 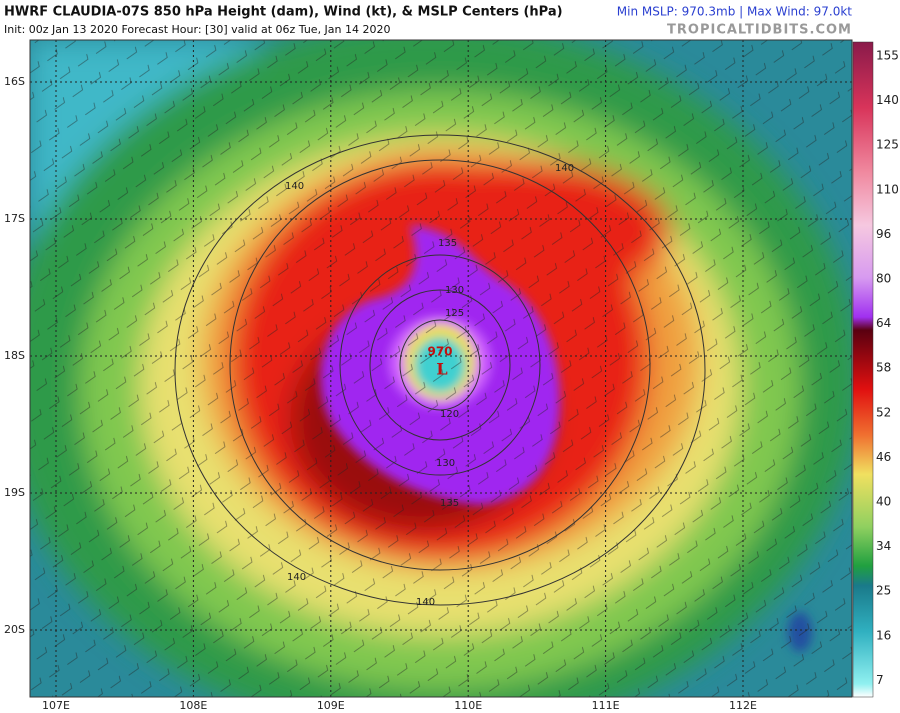 I want to click on colorbar-tick-label: 58, so click(x=883, y=368).